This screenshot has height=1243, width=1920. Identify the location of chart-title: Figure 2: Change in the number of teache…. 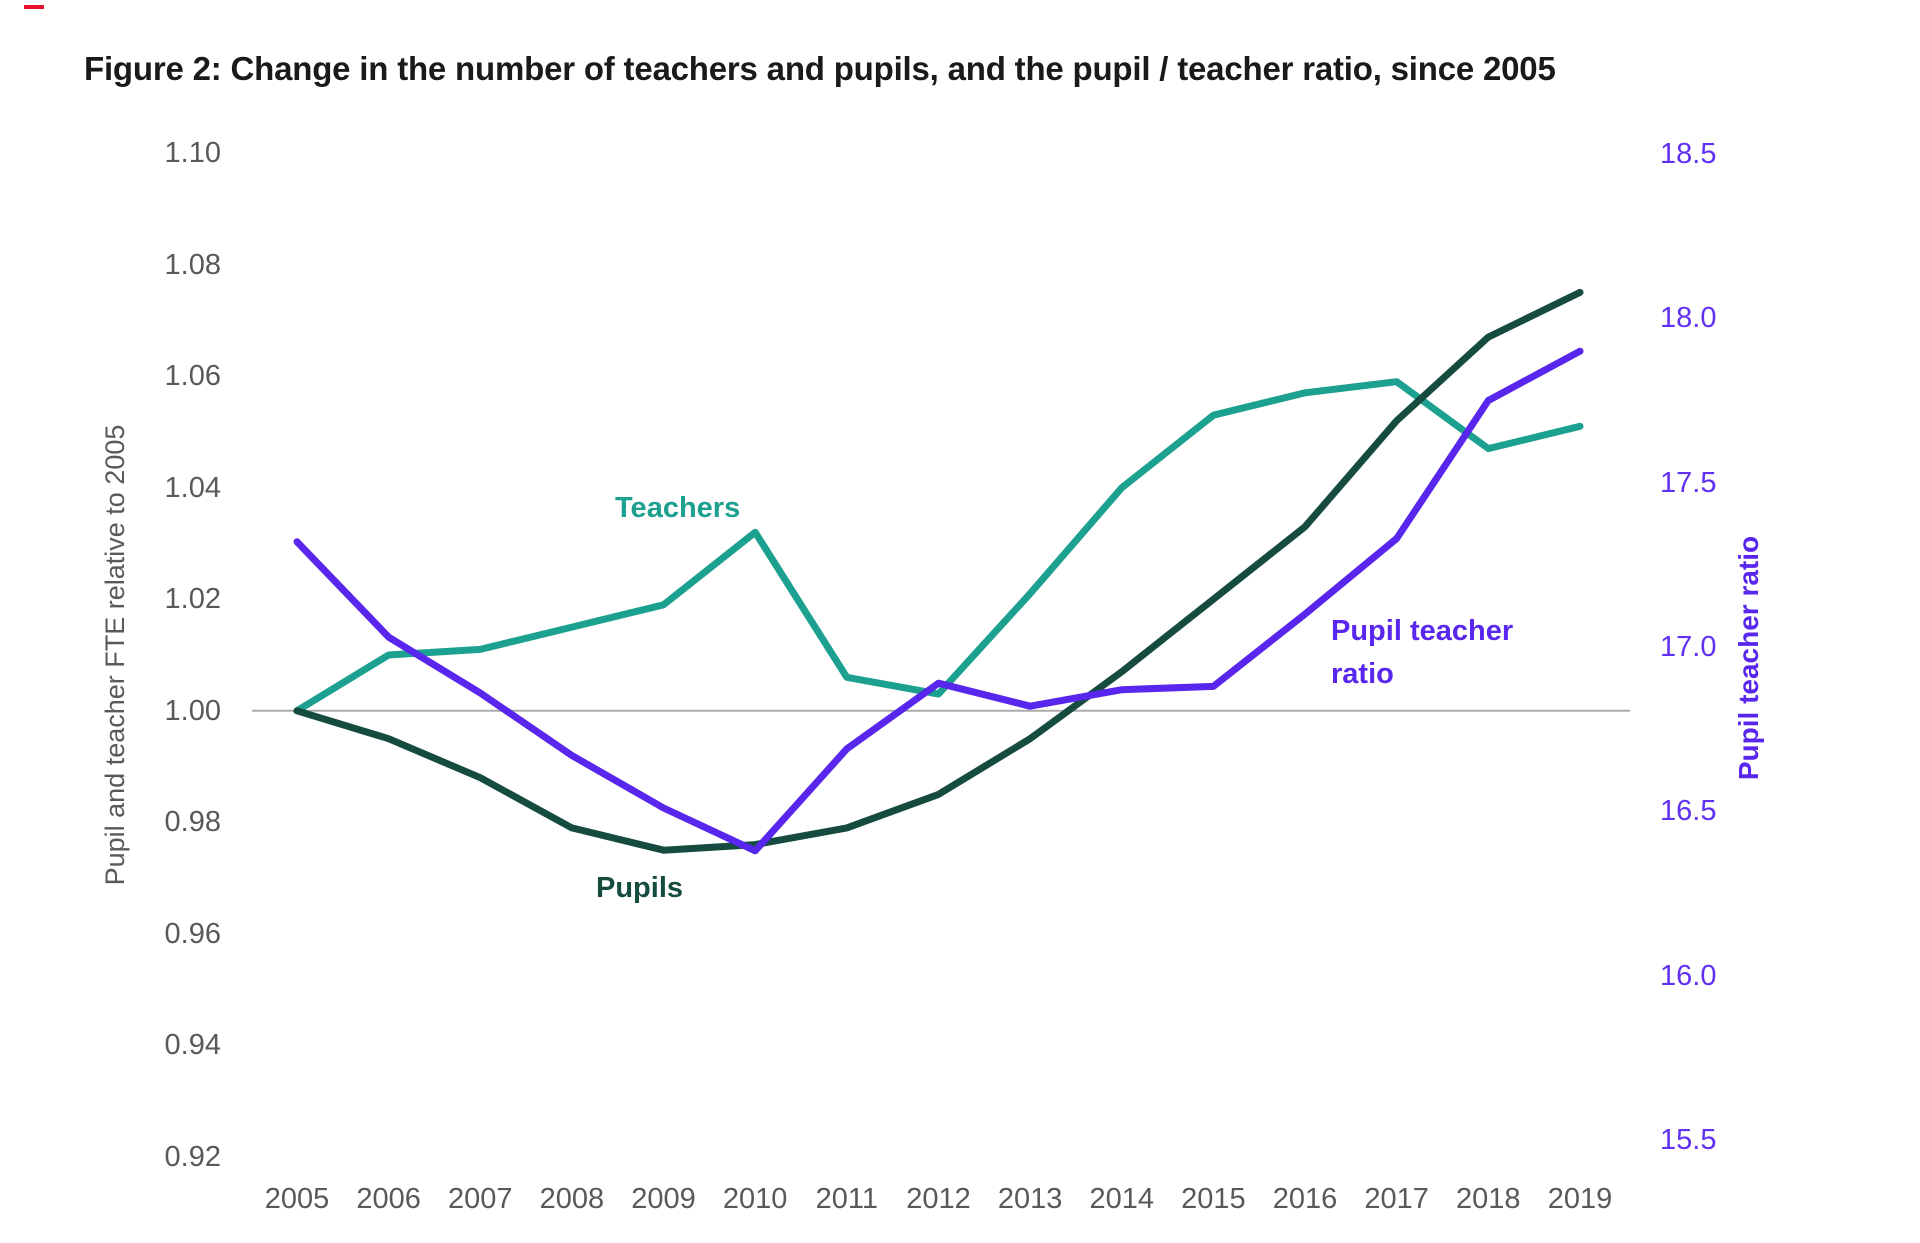
(820, 68).